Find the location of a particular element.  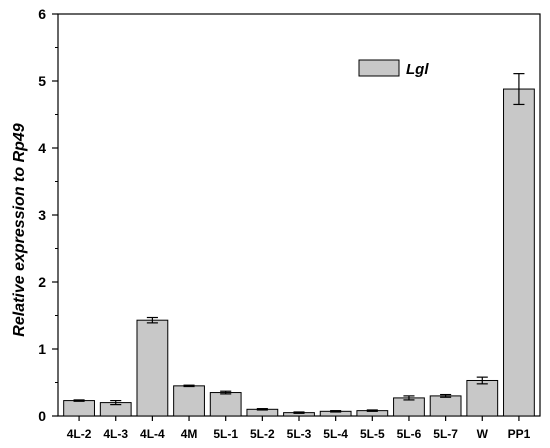

y-tick-label: 0 is located at coordinates (42, 416).